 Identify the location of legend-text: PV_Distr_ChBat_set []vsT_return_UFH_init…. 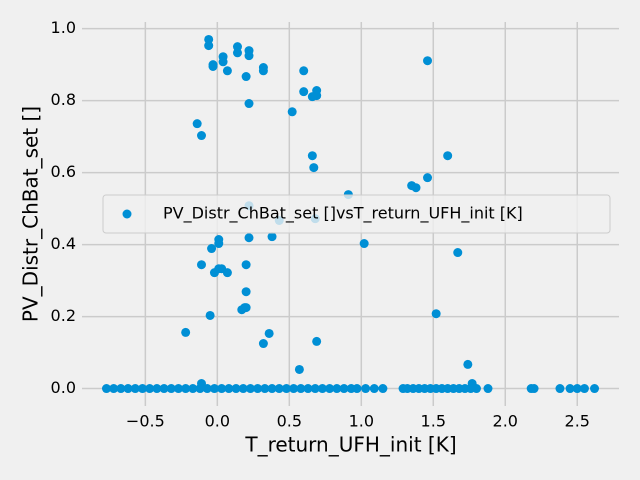
(343, 214).